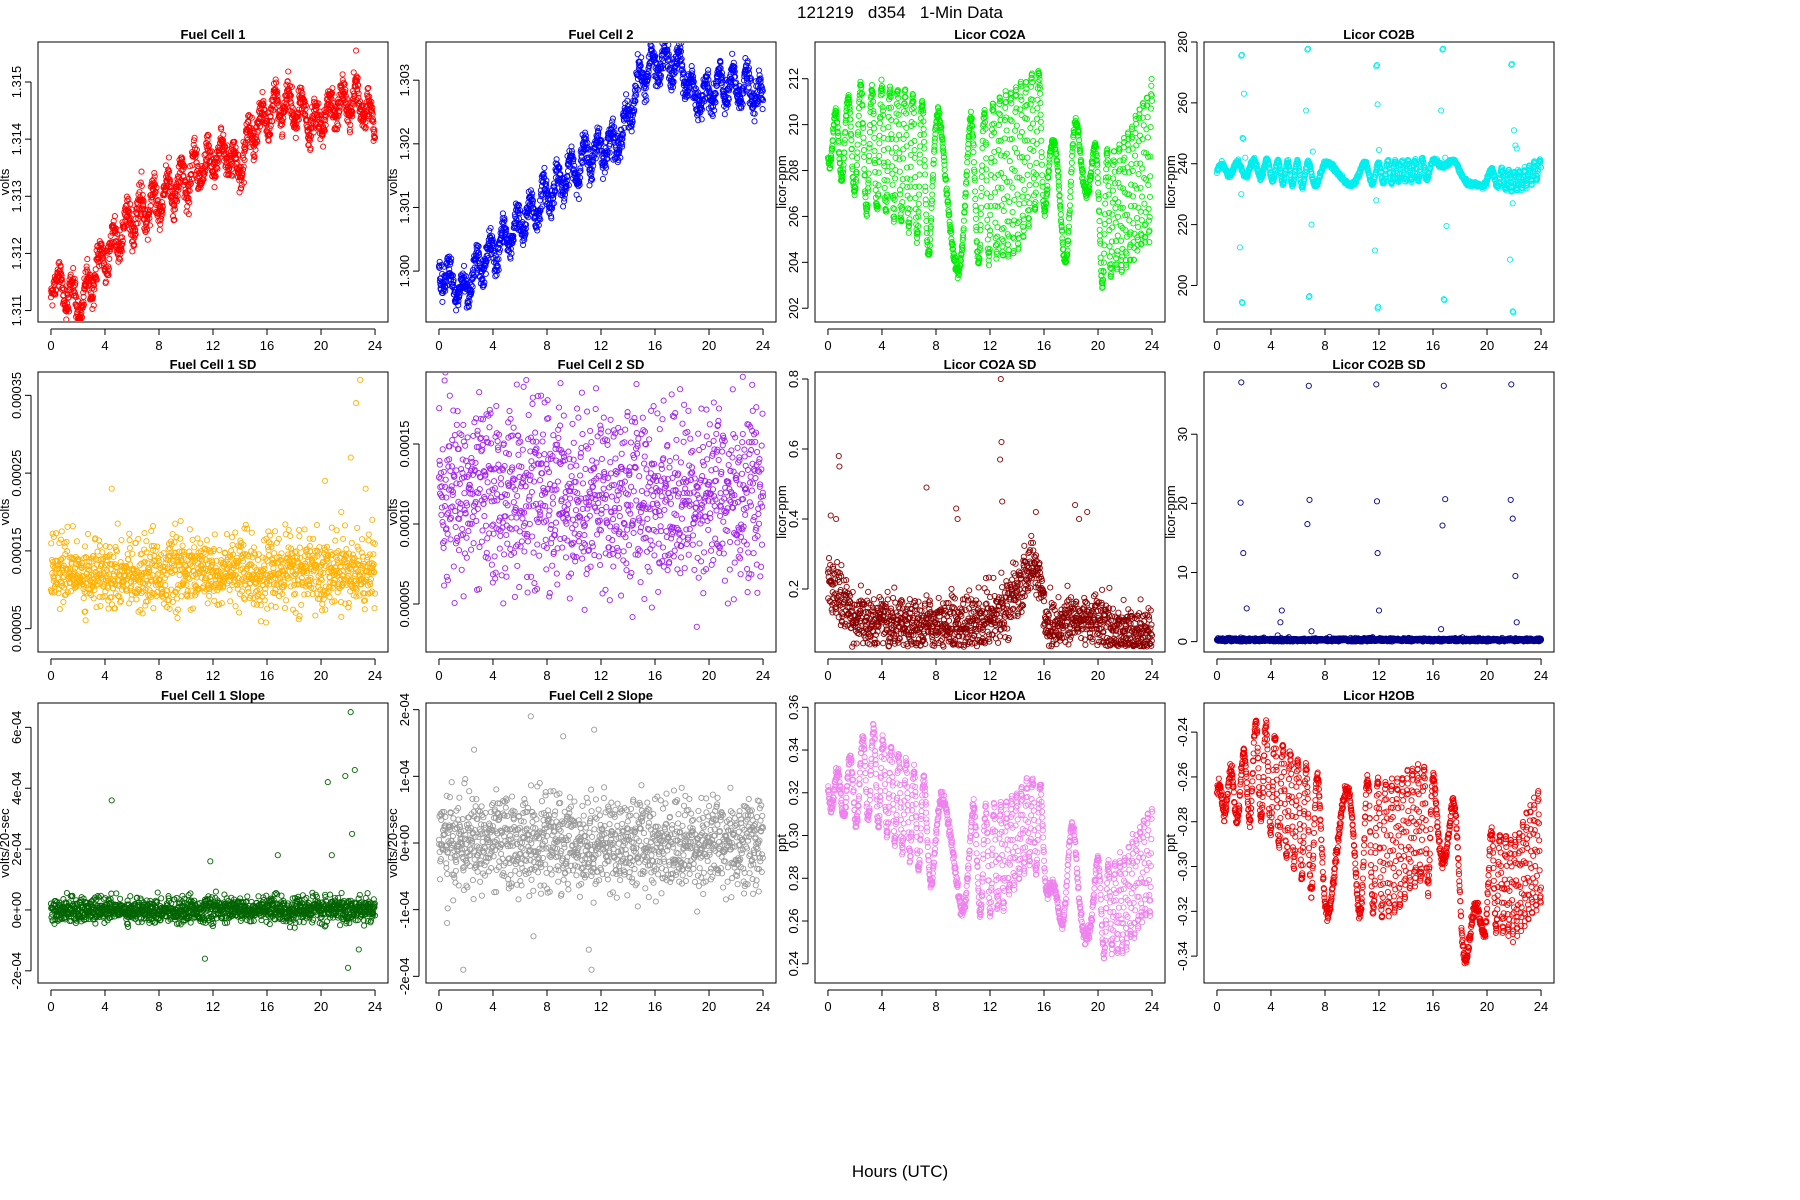  I want to click on y-tick-label: 1.312, so click(16, 253).